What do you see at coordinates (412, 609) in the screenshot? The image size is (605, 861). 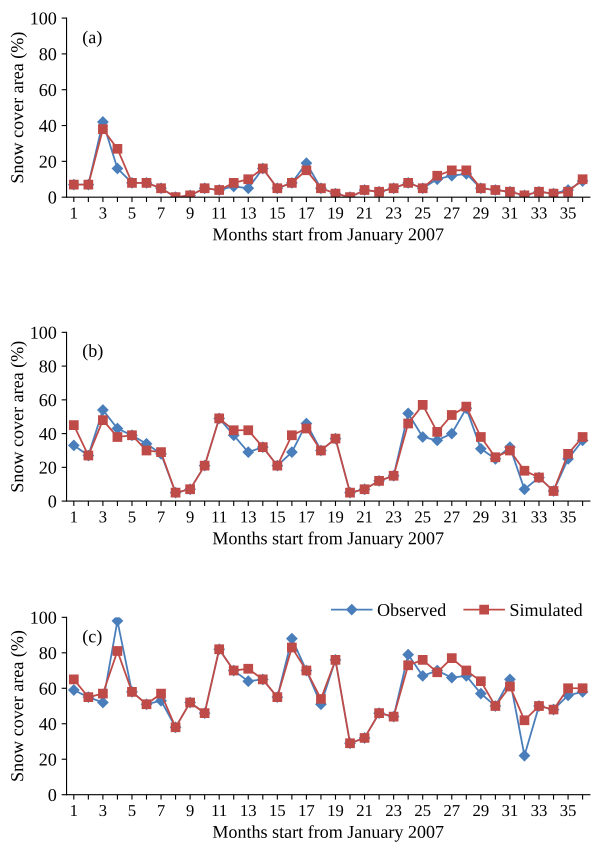 I see `legend-label: Observed` at bounding box center [412, 609].